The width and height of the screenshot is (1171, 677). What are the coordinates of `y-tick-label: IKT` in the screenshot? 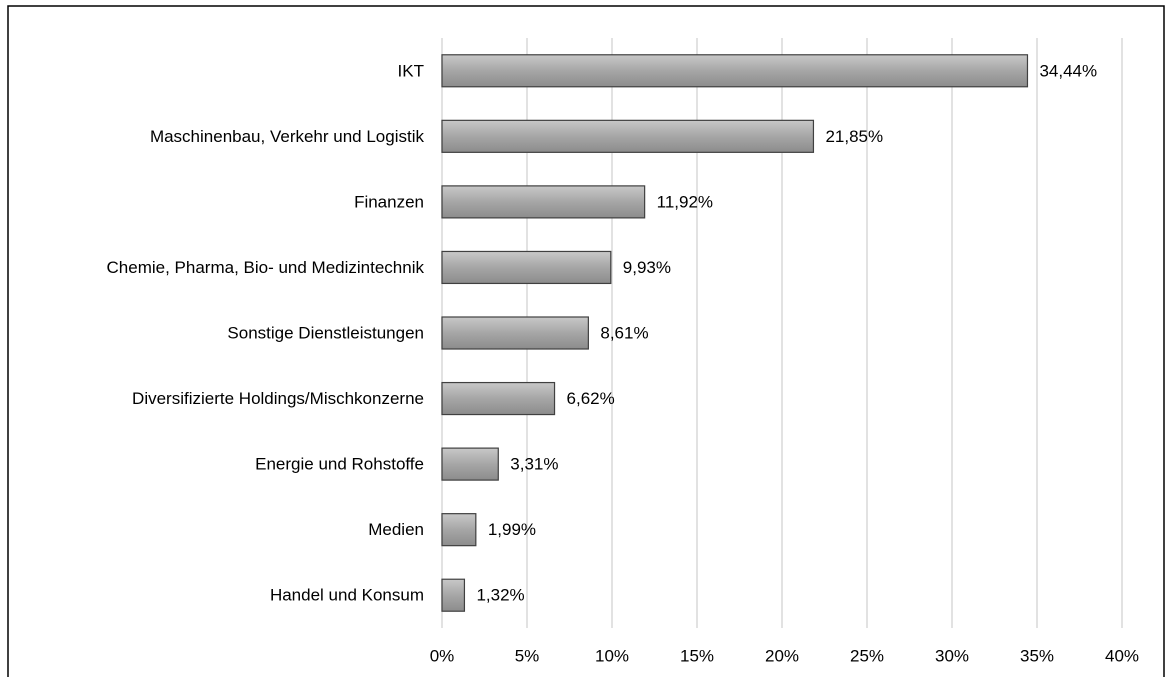 It's located at (411, 70).